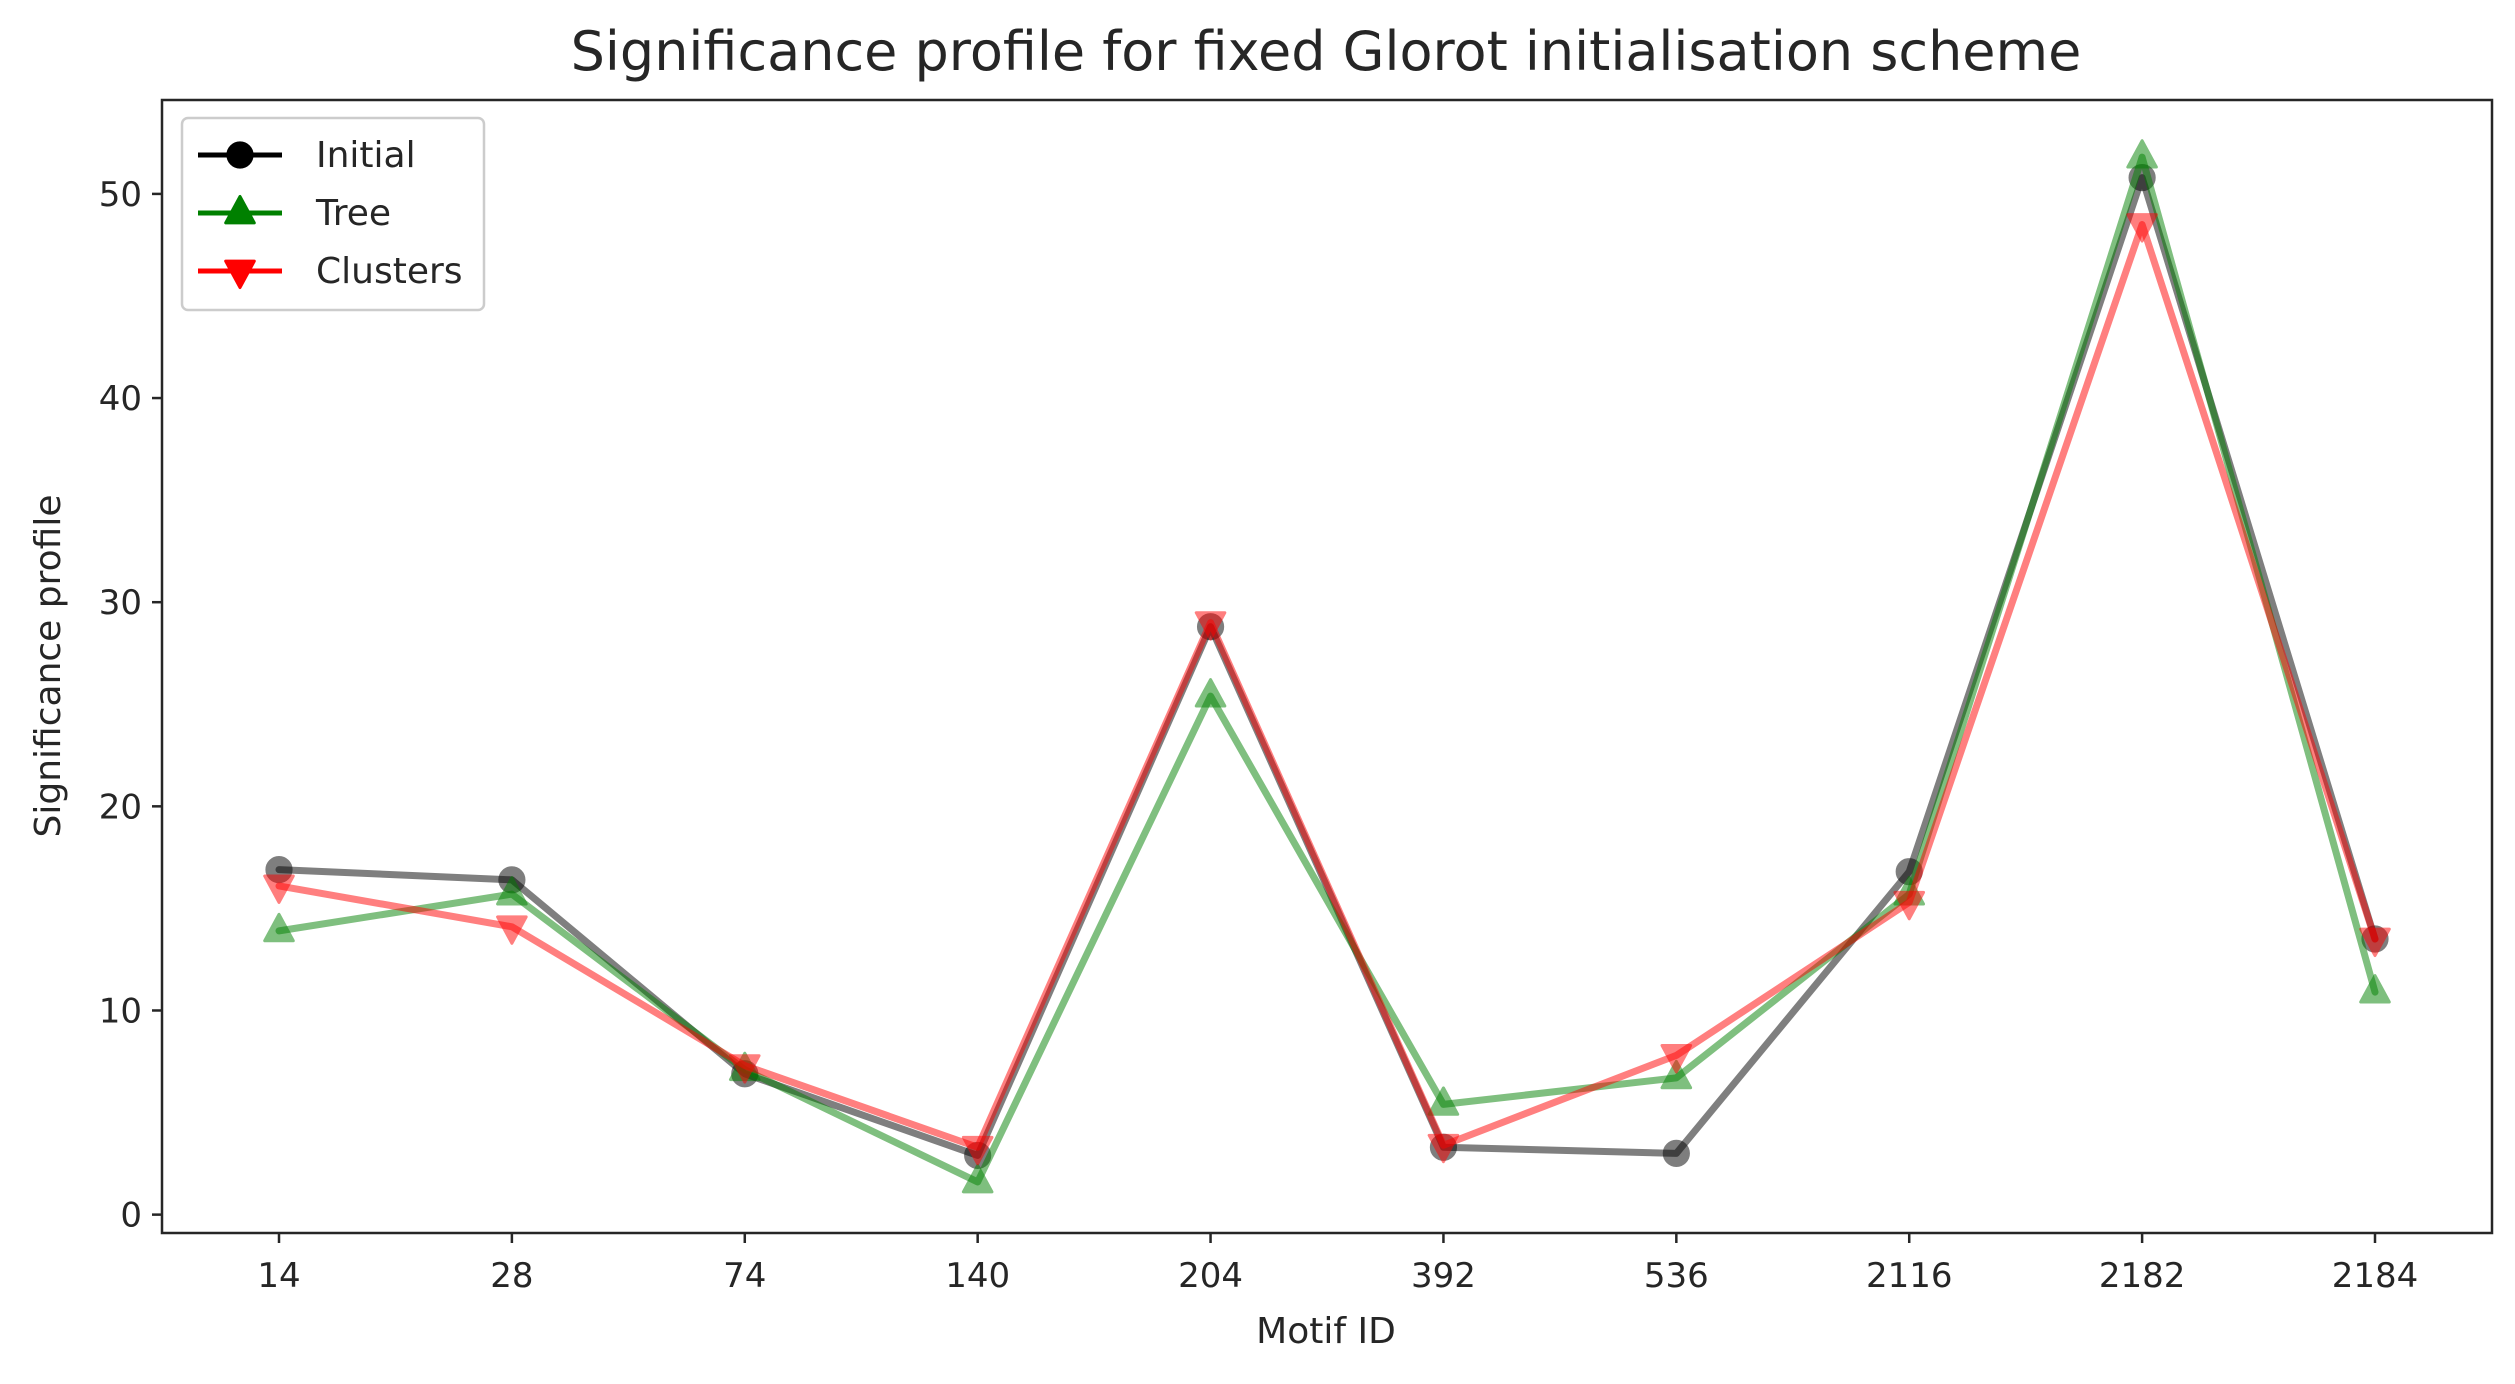 The image size is (2515, 1384). I want to click on x-axis-label: Motif ID, so click(1326, 1331).